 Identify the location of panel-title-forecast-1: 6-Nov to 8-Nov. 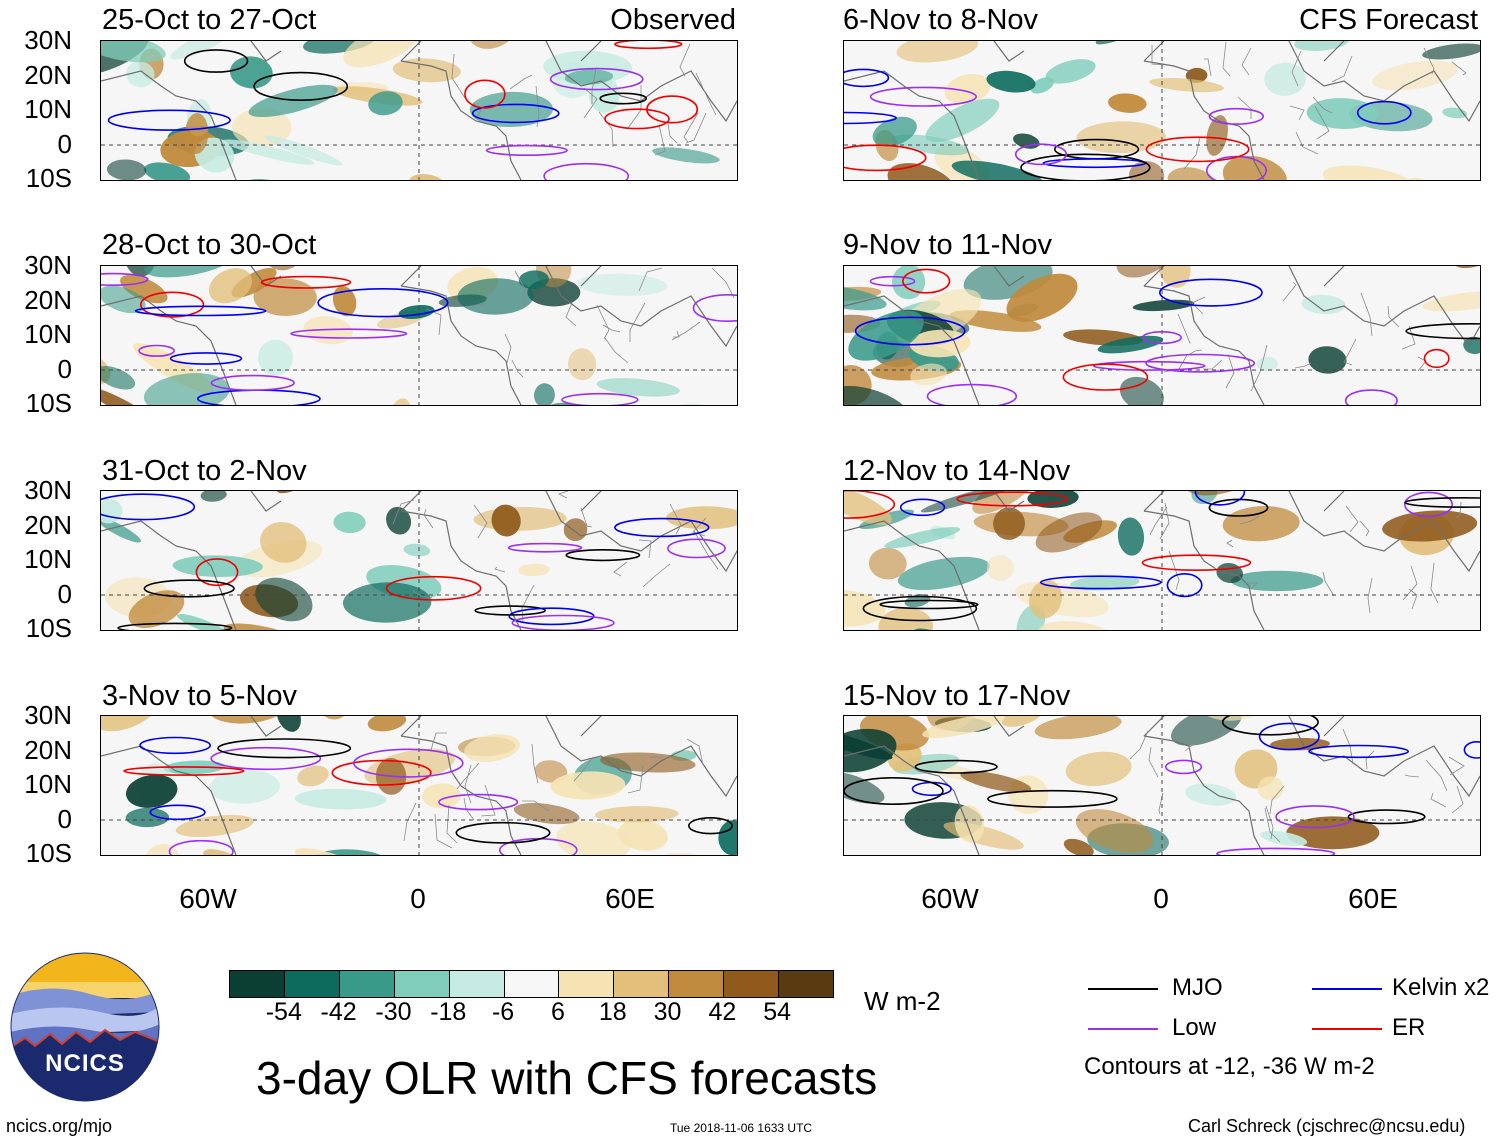
(941, 20).